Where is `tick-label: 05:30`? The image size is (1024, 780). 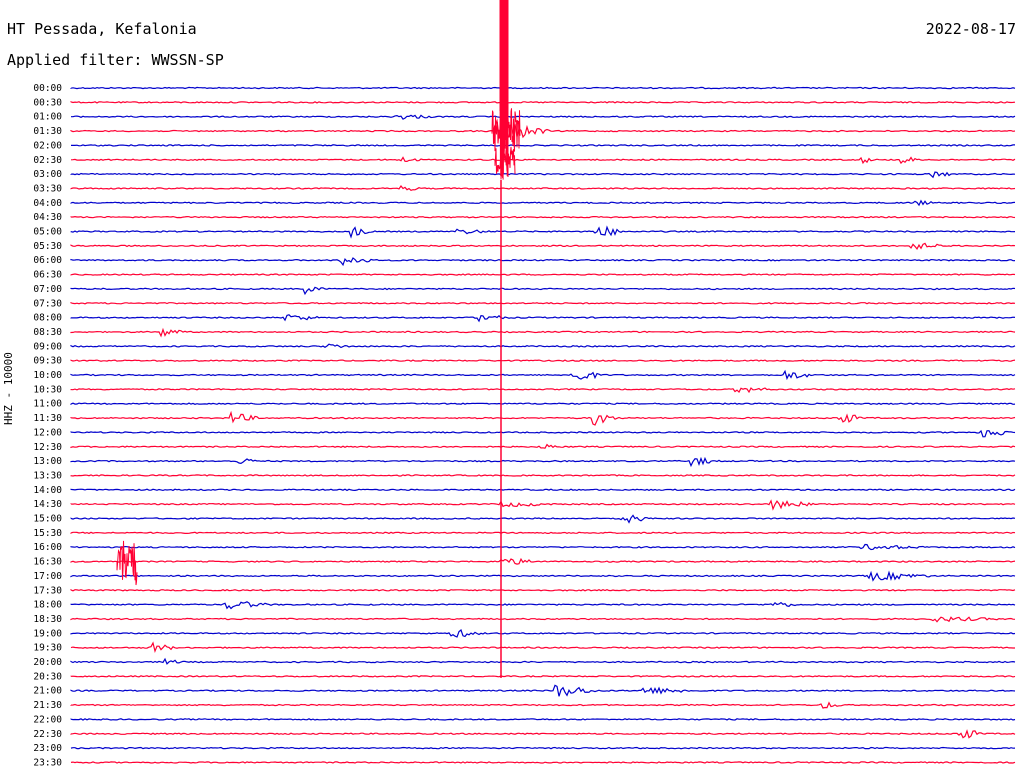 tick-label: 05:30 is located at coordinates (47, 246).